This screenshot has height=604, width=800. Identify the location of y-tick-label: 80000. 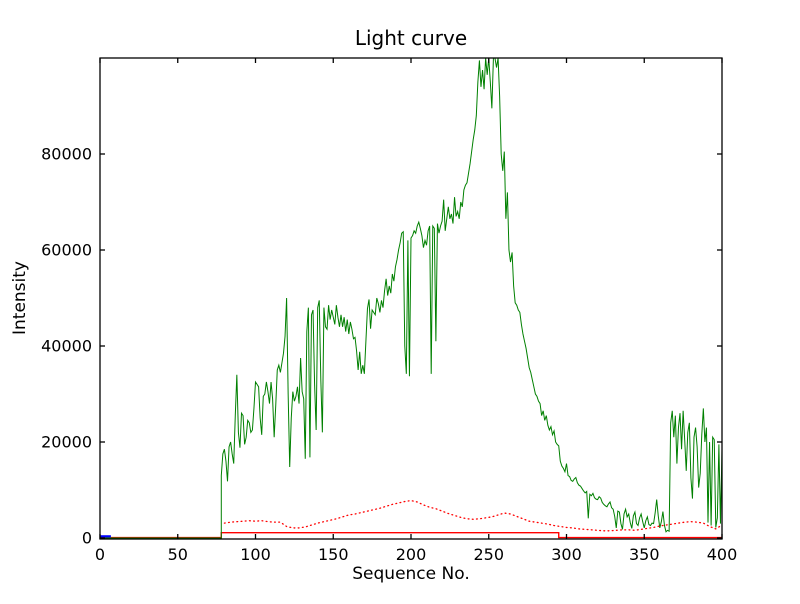
(66, 154).